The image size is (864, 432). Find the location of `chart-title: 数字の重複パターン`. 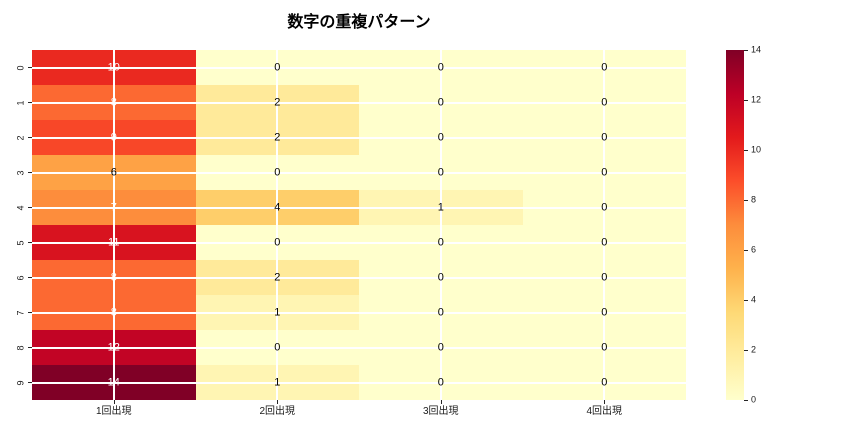

chart-title: 数字の重複パターン is located at coordinates (359, 22).